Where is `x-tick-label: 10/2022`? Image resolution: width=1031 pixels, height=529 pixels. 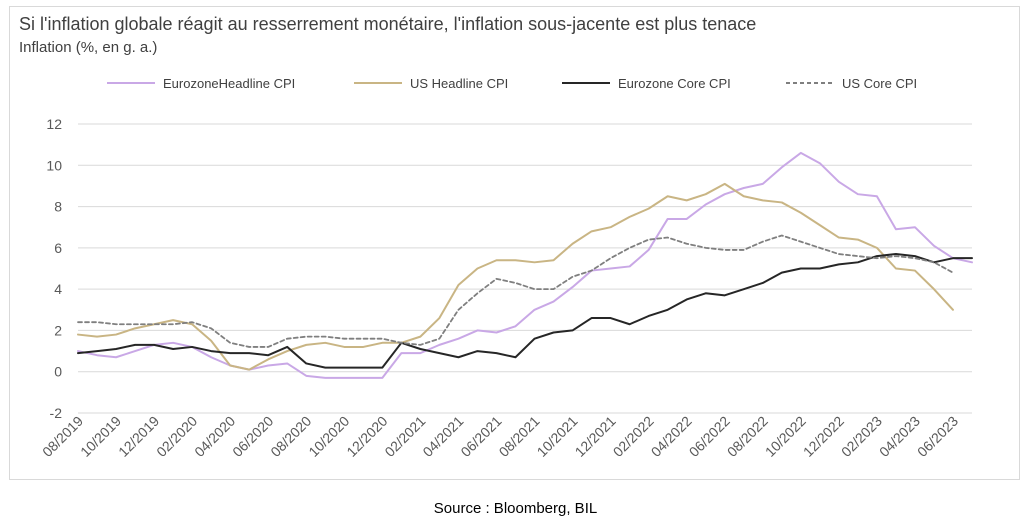 x-tick-label: 10/2022 is located at coordinates (785, 436).